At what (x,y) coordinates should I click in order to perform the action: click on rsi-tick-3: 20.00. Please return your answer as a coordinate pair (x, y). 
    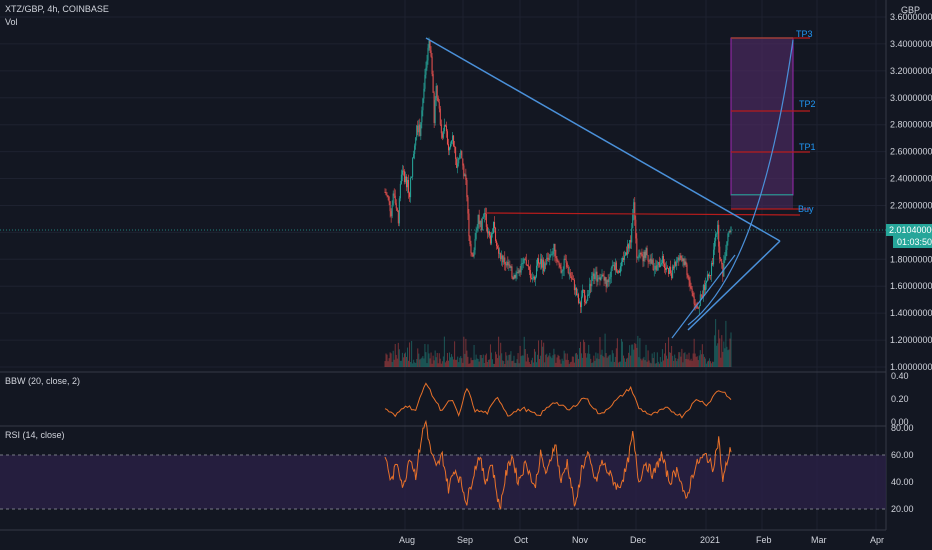
    Looking at the image, I should click on (902, 509).